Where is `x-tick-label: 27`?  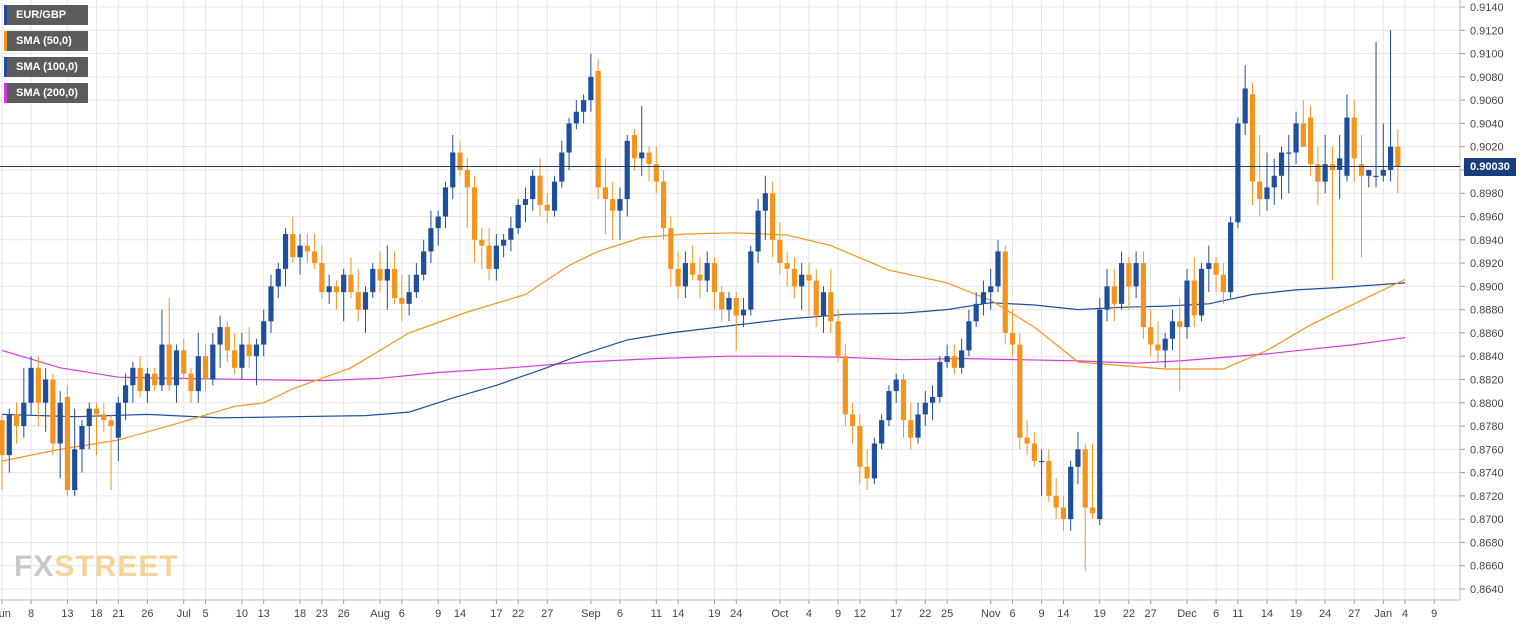
x-tick-label: 27 is located at coordinates (1354, 614).